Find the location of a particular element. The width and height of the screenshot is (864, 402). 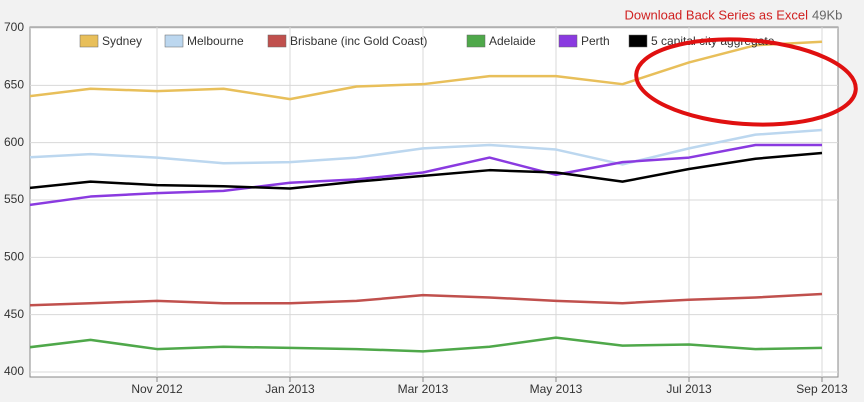

legend-label: Perth is located at coordinates (595, 41).